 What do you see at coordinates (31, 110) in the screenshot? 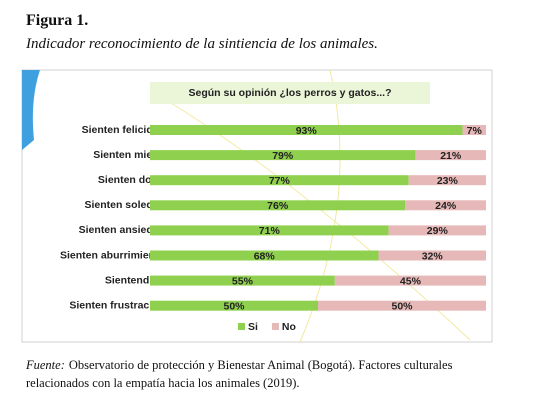
I see `decoration` at bounding box center [31, 110].